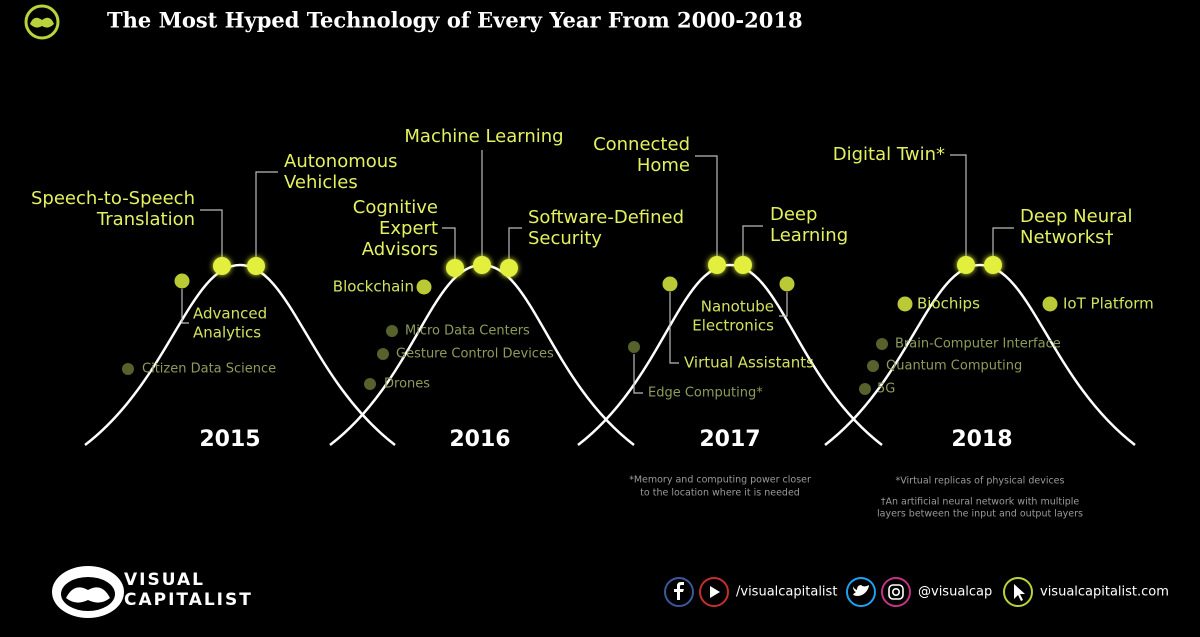  I want to click on tech-label: Software-Defined, so click(606, 217).